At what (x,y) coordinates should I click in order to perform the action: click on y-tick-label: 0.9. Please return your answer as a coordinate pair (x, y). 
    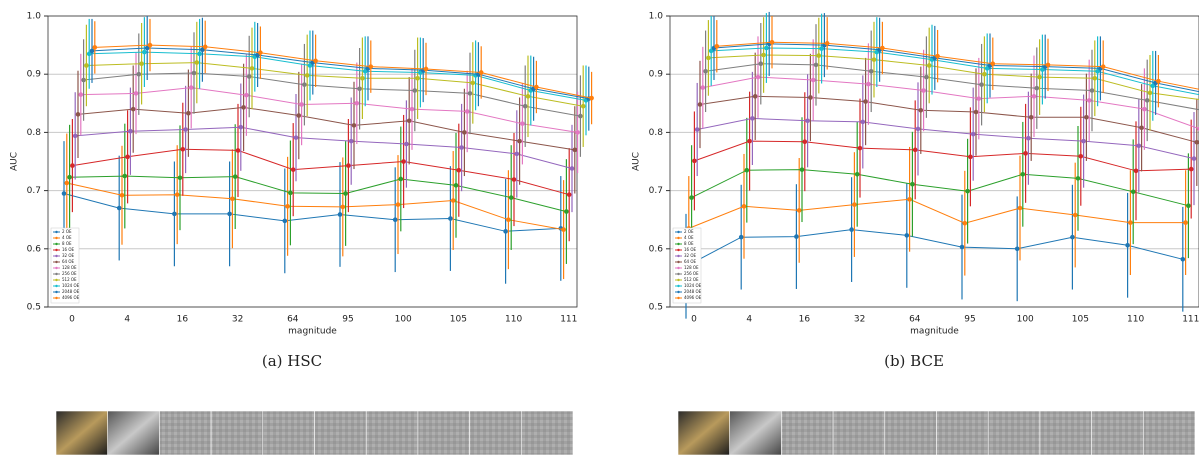
    Looking at the image, I should click on (656, 75).